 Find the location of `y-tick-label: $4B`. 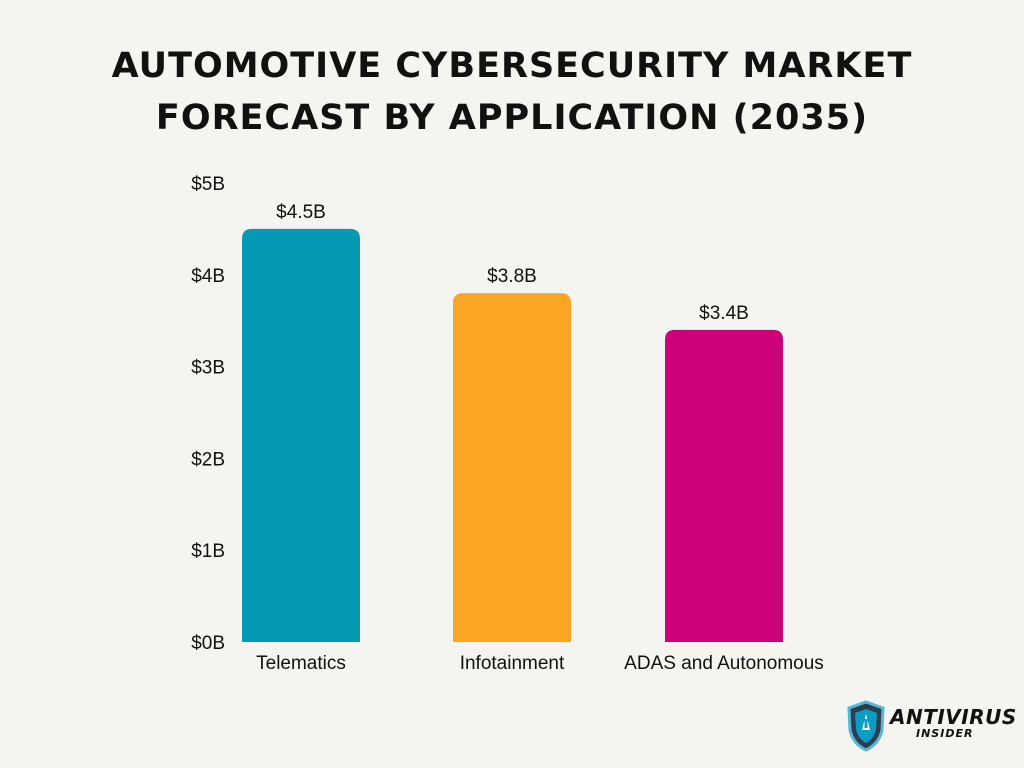

y-tick-label: $4B is located at coordinates (208, 276).